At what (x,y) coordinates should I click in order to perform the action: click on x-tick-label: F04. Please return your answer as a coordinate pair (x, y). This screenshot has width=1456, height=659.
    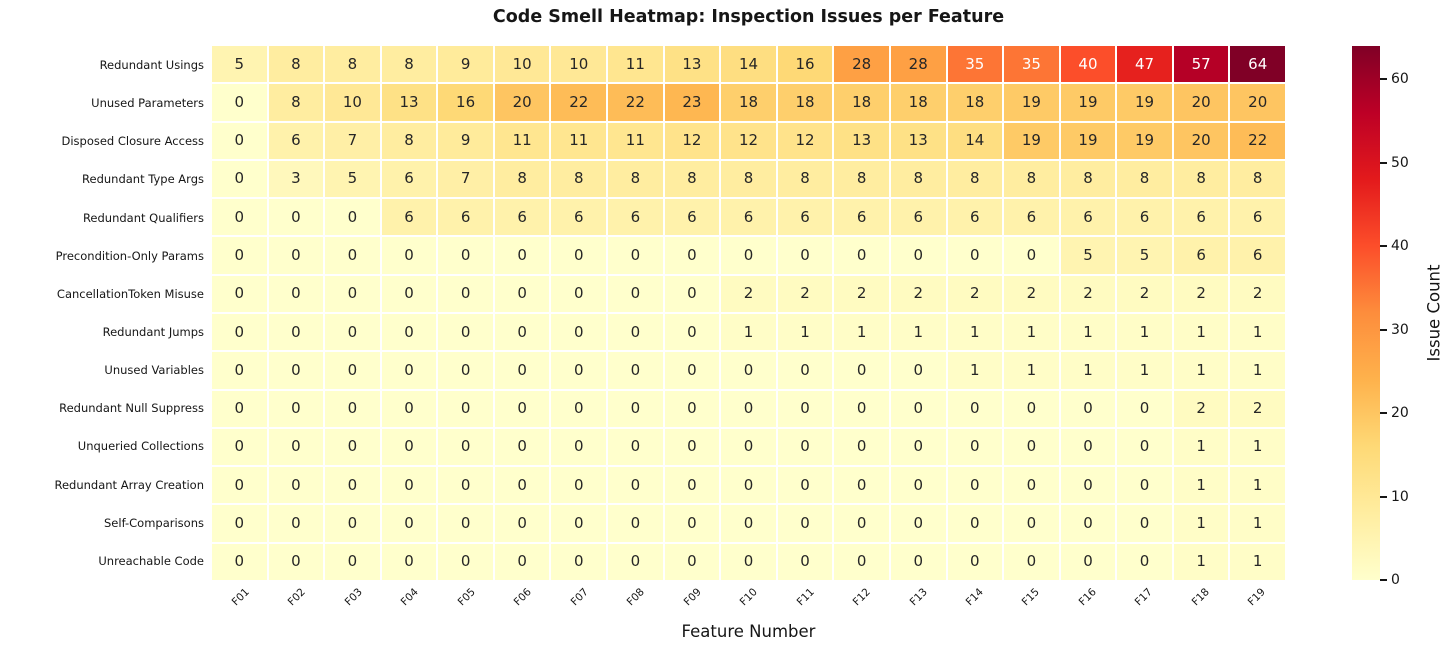
    Looking at the image, I should click on (410, 597).